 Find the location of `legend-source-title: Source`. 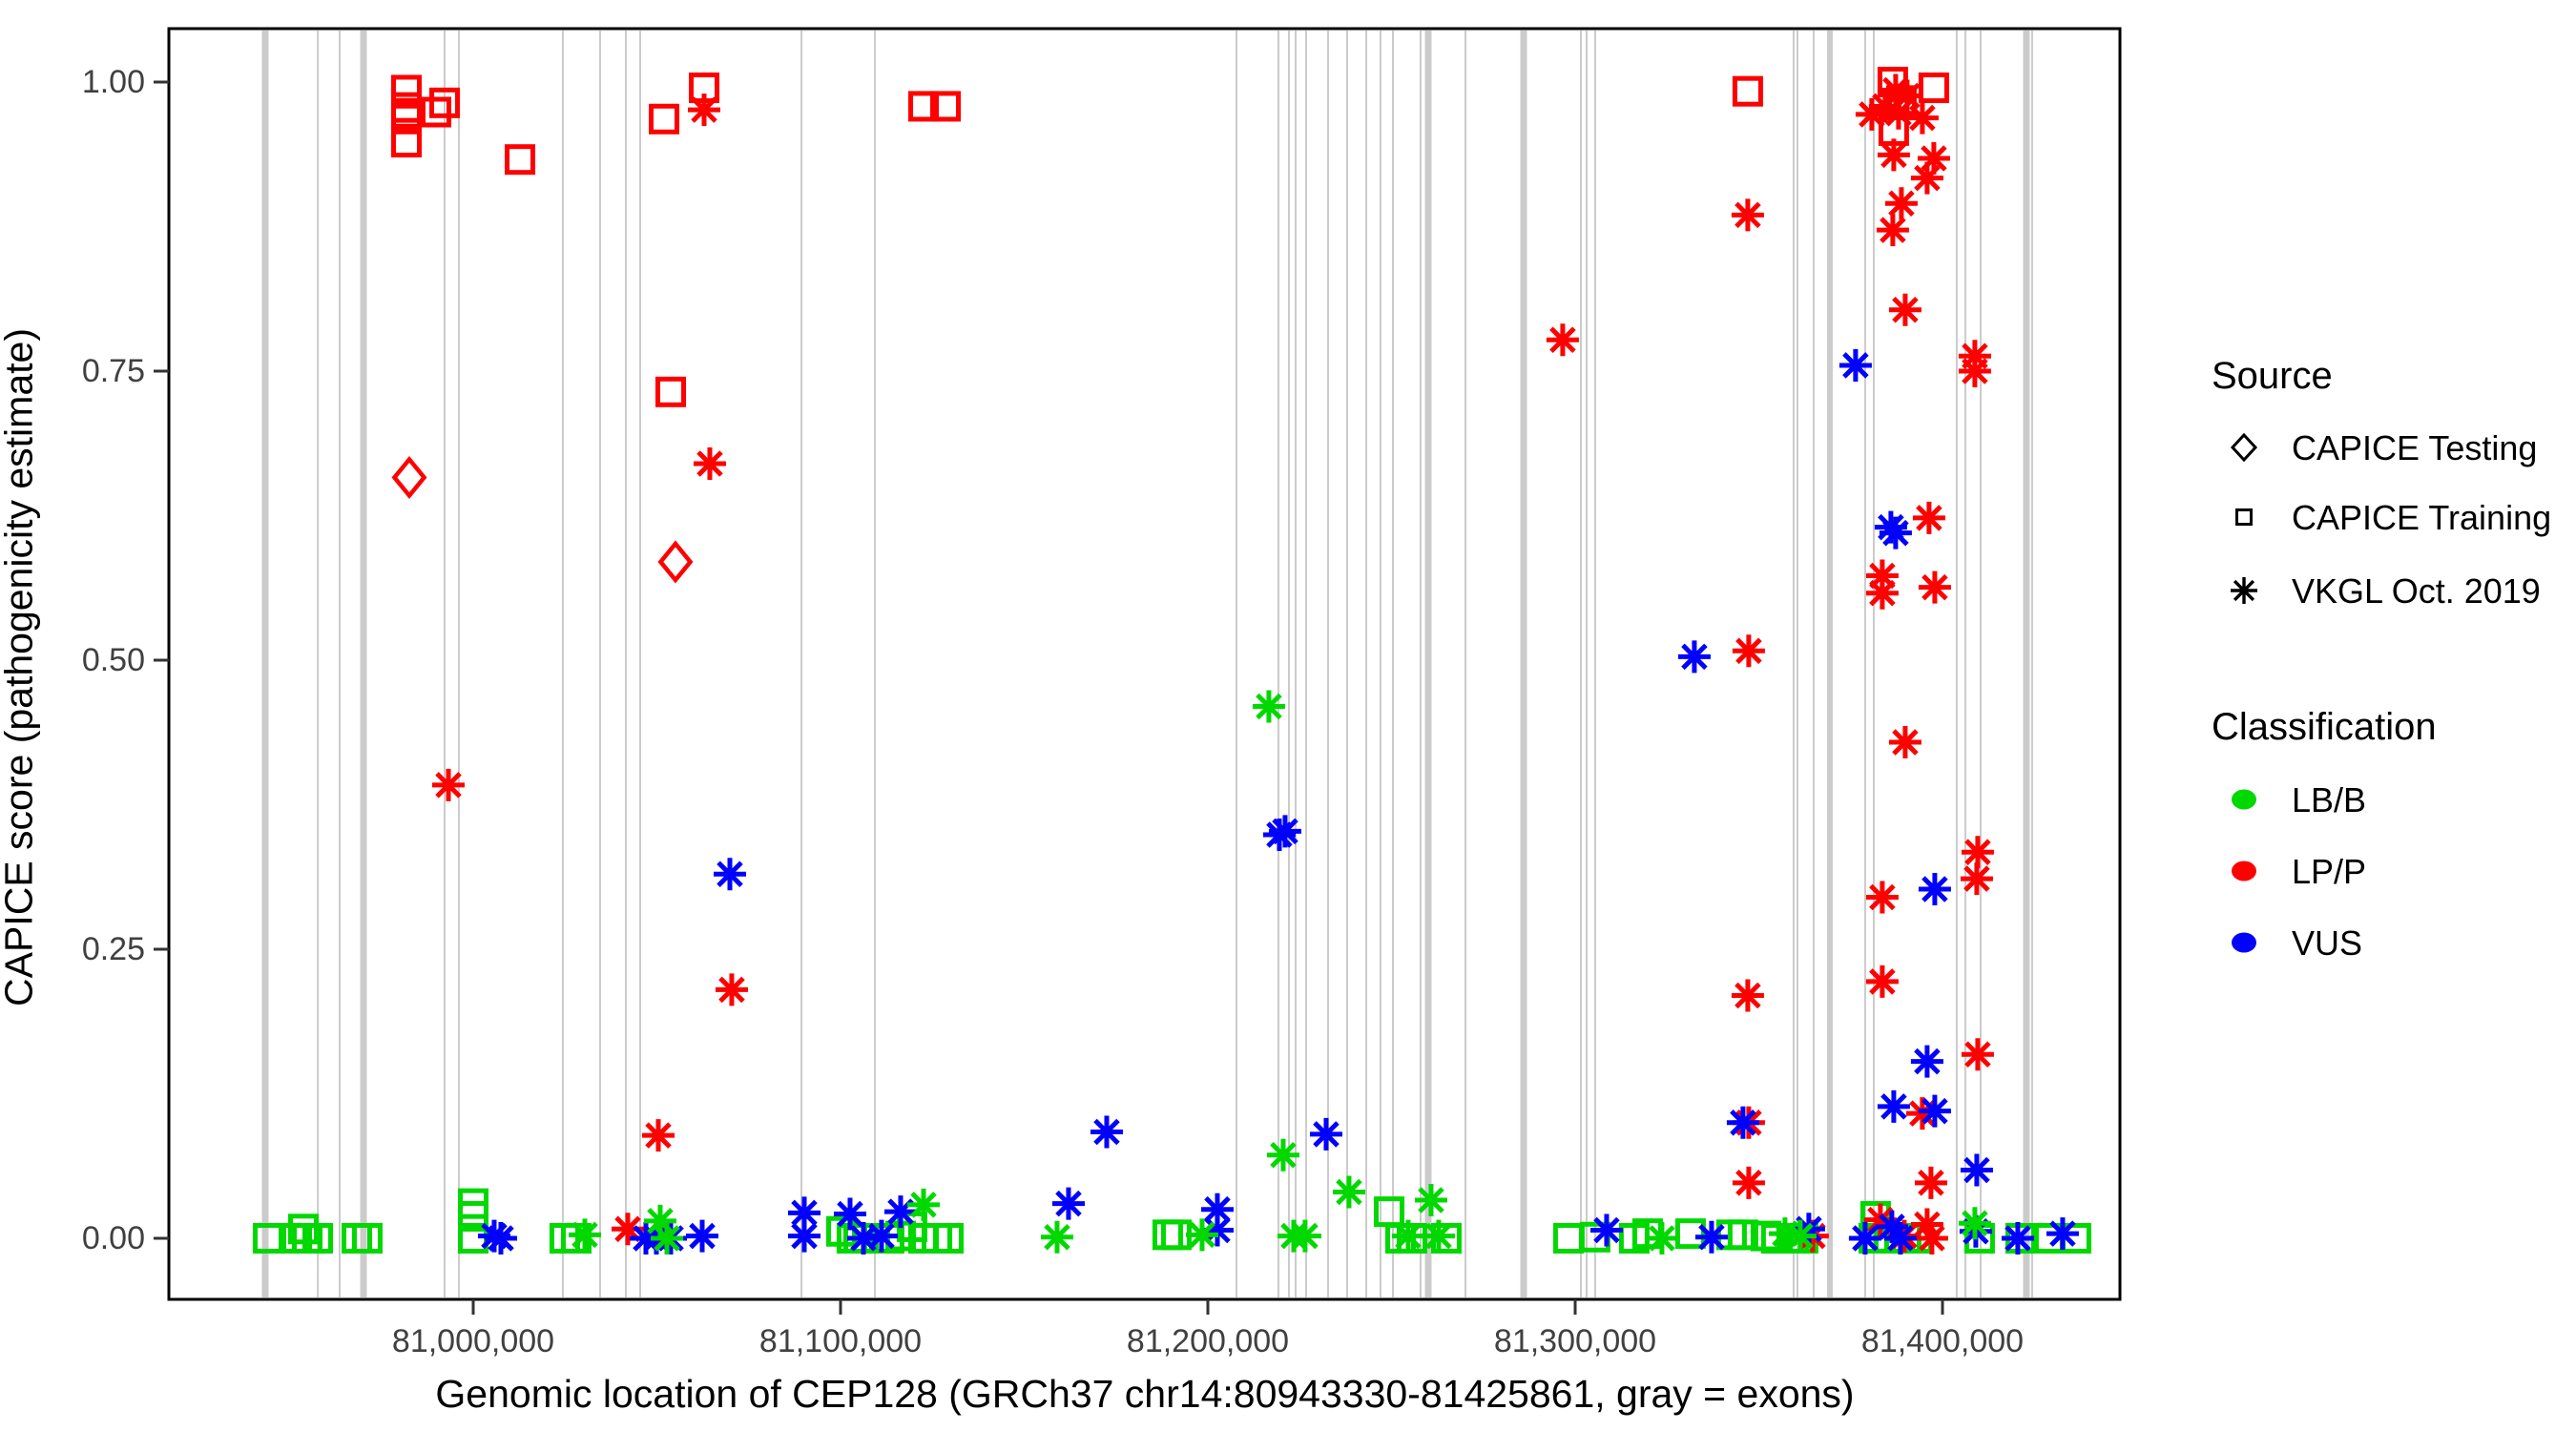

legend-source-title: Source is located at coordinates (2272, 376).